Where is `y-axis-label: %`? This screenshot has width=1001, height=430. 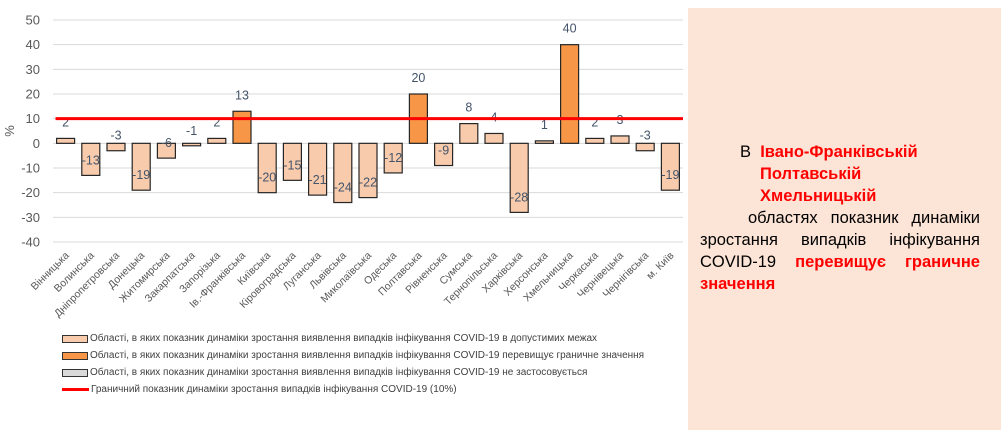 y-axis-label: % is located at coordinates (9, 131).